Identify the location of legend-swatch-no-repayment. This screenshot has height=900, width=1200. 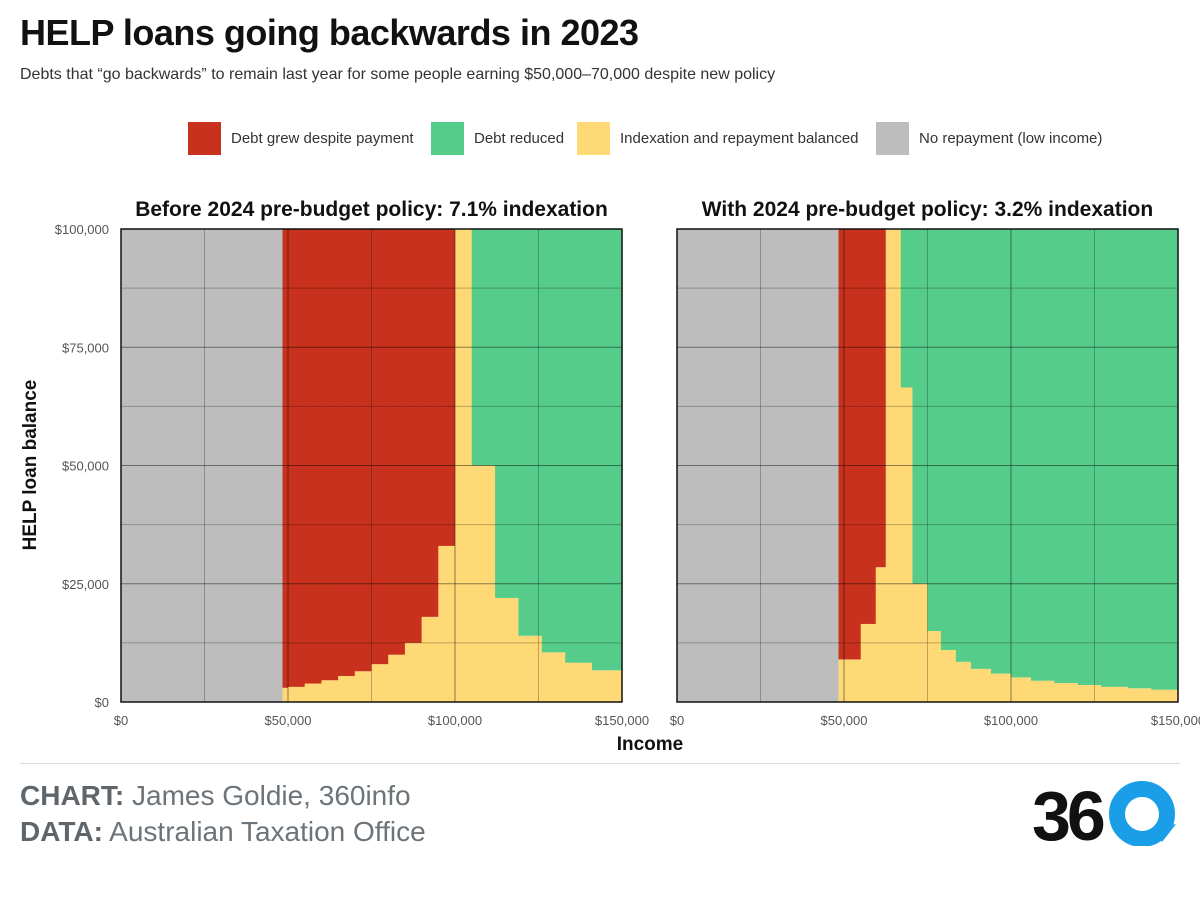
(892, 138).